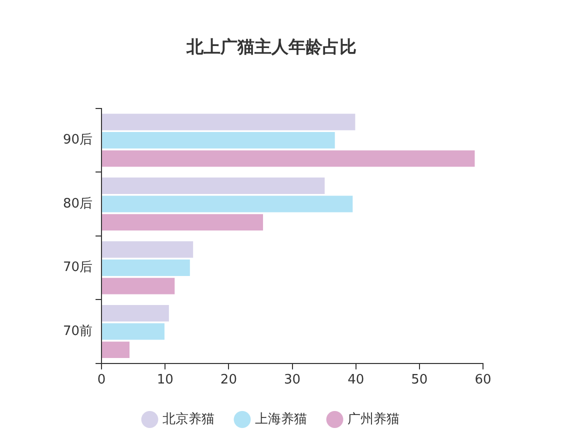  Describe the element at coordinates (280, 418) in the screenshot. I see `legend-label: 上海养猫` at that location.